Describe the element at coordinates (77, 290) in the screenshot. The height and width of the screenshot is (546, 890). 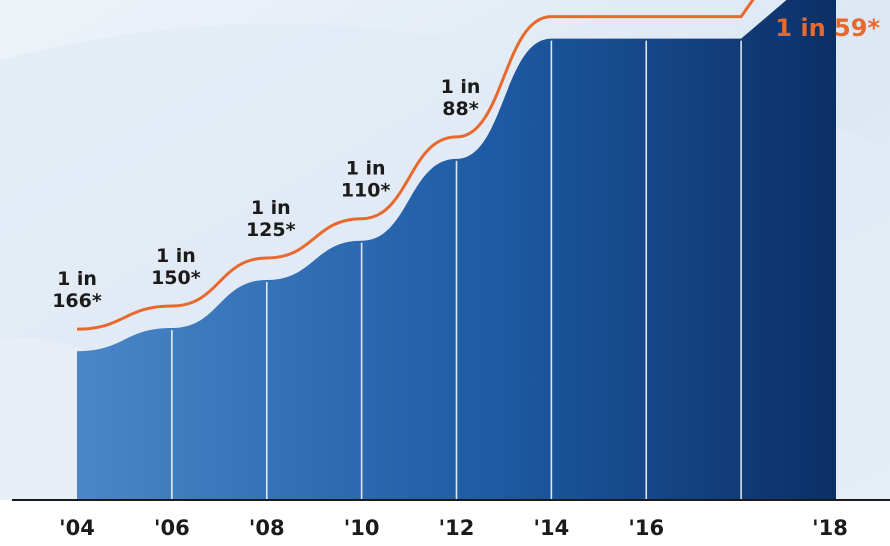
I see `rate-label: 1 in 166*` at that location.